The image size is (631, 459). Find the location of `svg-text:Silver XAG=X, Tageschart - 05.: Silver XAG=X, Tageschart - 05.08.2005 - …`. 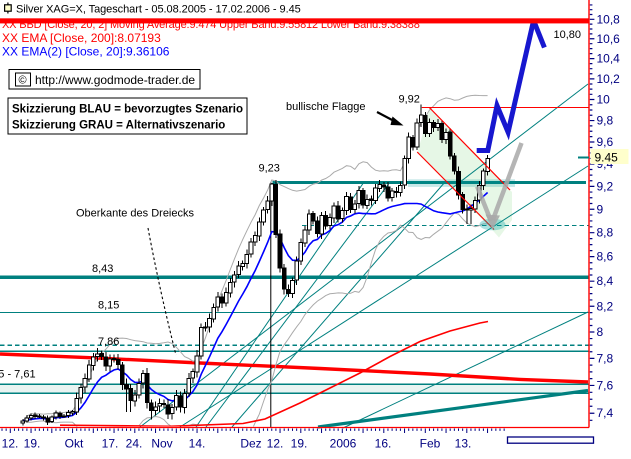

svg-text:Silver XAG=X, Tageschart - 05.: Silver XAG=X, Tageschart - 05.08.2005 - … is located at coordinates (158, 10).